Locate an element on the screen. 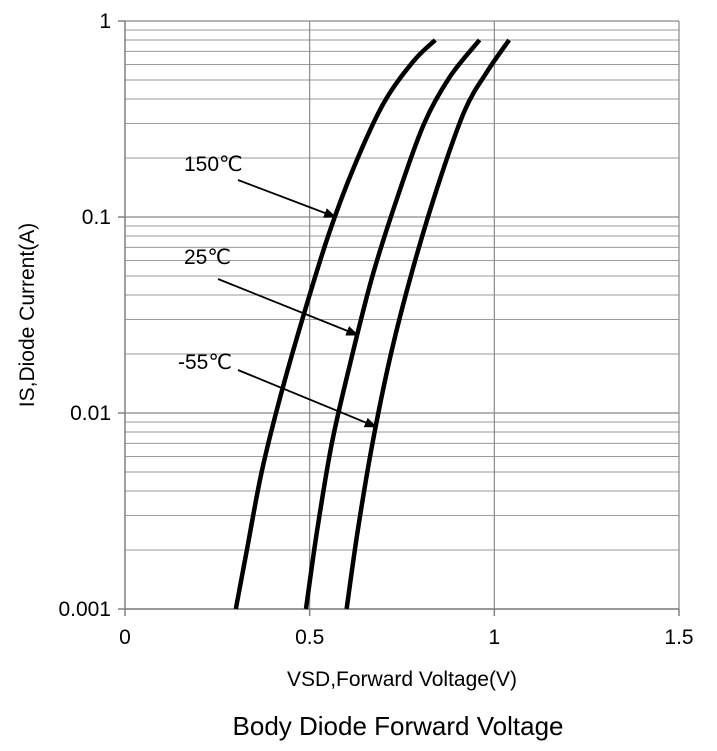 This screenshot has height=751, width=717. x-tick-label: 1.5 is located at coordinates (678, 637).